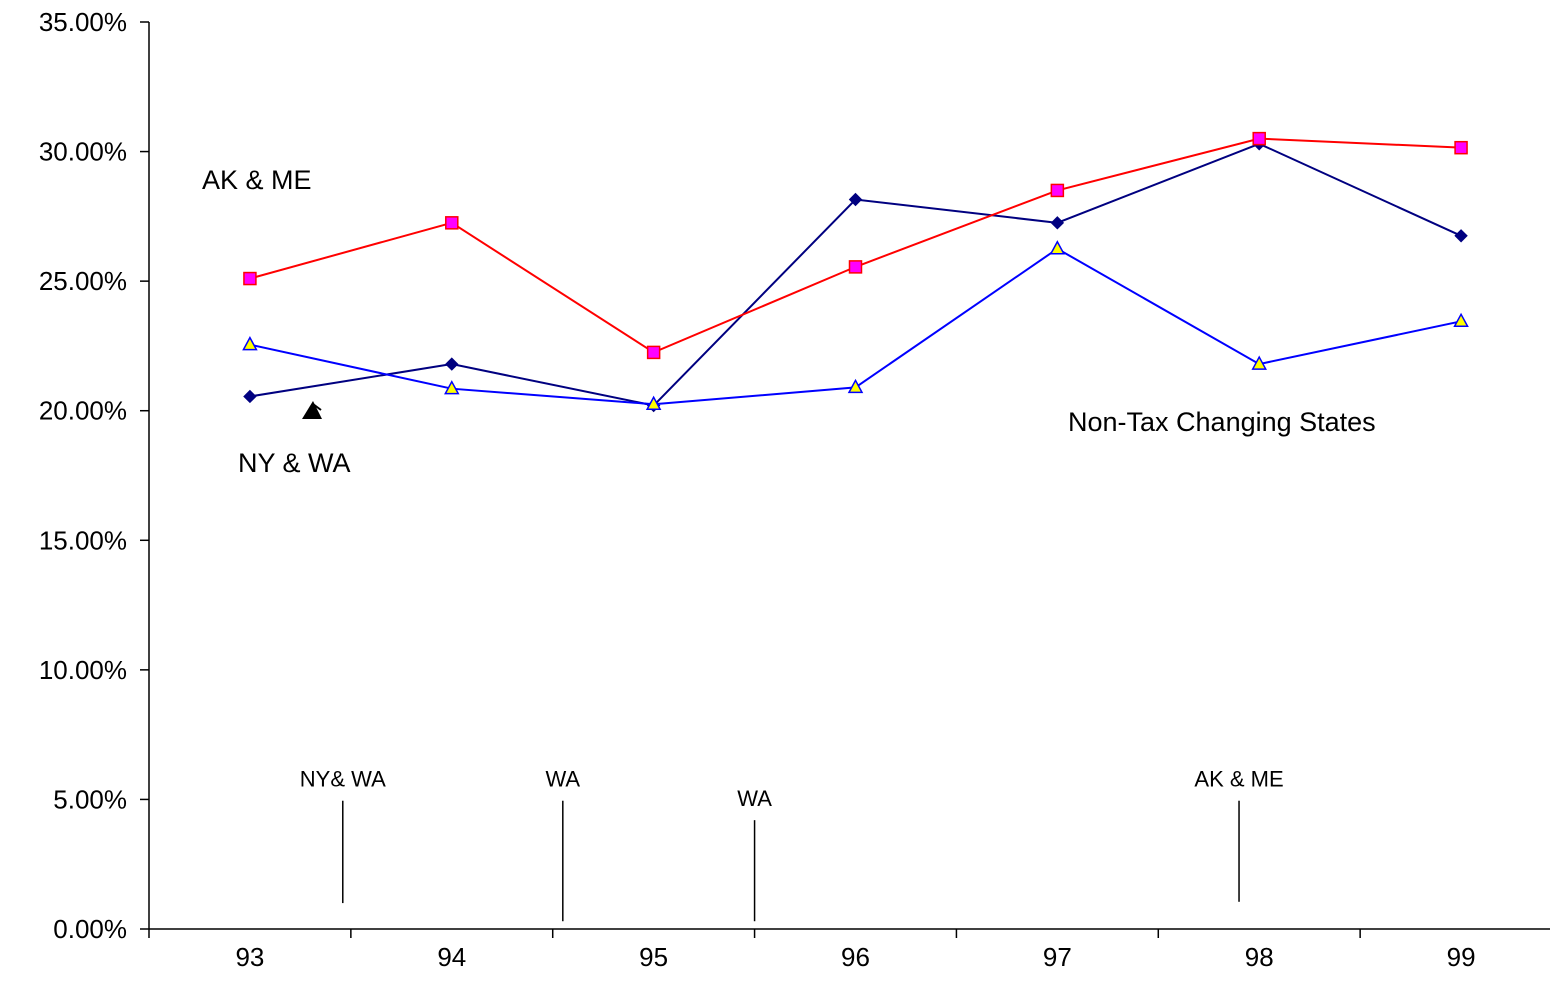 The image size is (1550, 990). I want to click on y-tick-label: 0.00%, so click(90, 929).